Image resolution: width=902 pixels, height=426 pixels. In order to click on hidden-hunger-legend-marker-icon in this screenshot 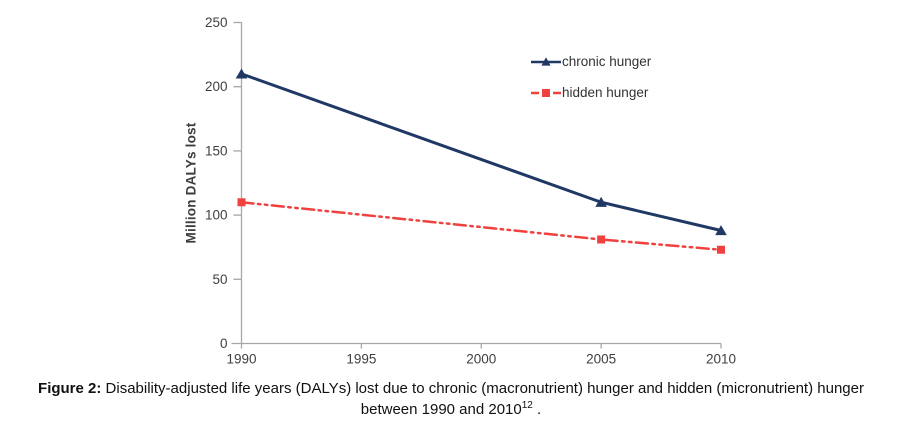, I will do `click(546, 92)`.